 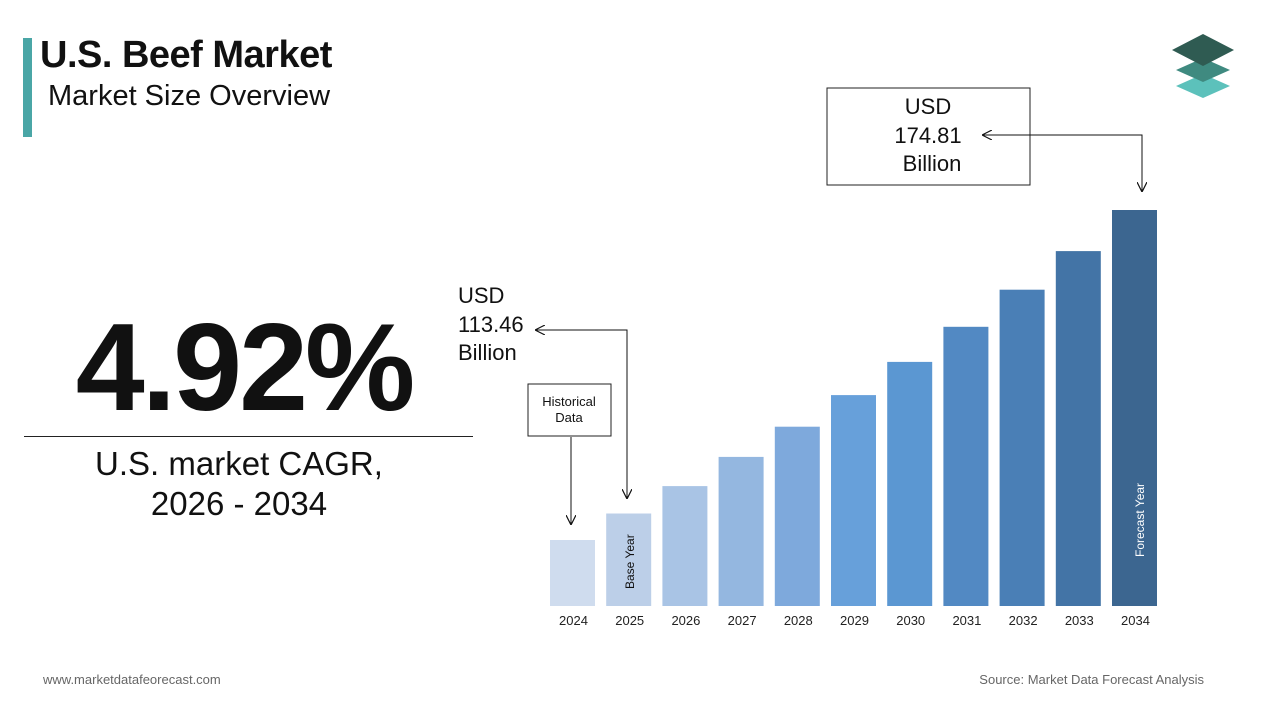 What do you see at coordinates (629, 620) in the screenshot?
I see `tick-label-2025: 2025` at bounding box center [629, 620].